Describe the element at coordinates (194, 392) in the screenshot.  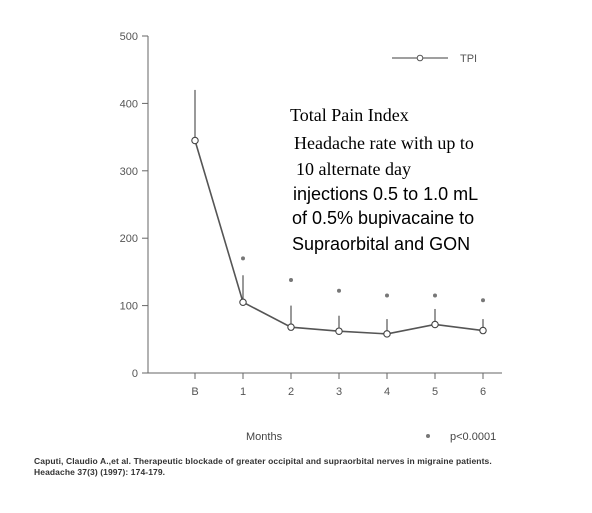
I see `x-tick-label: B` at that location.